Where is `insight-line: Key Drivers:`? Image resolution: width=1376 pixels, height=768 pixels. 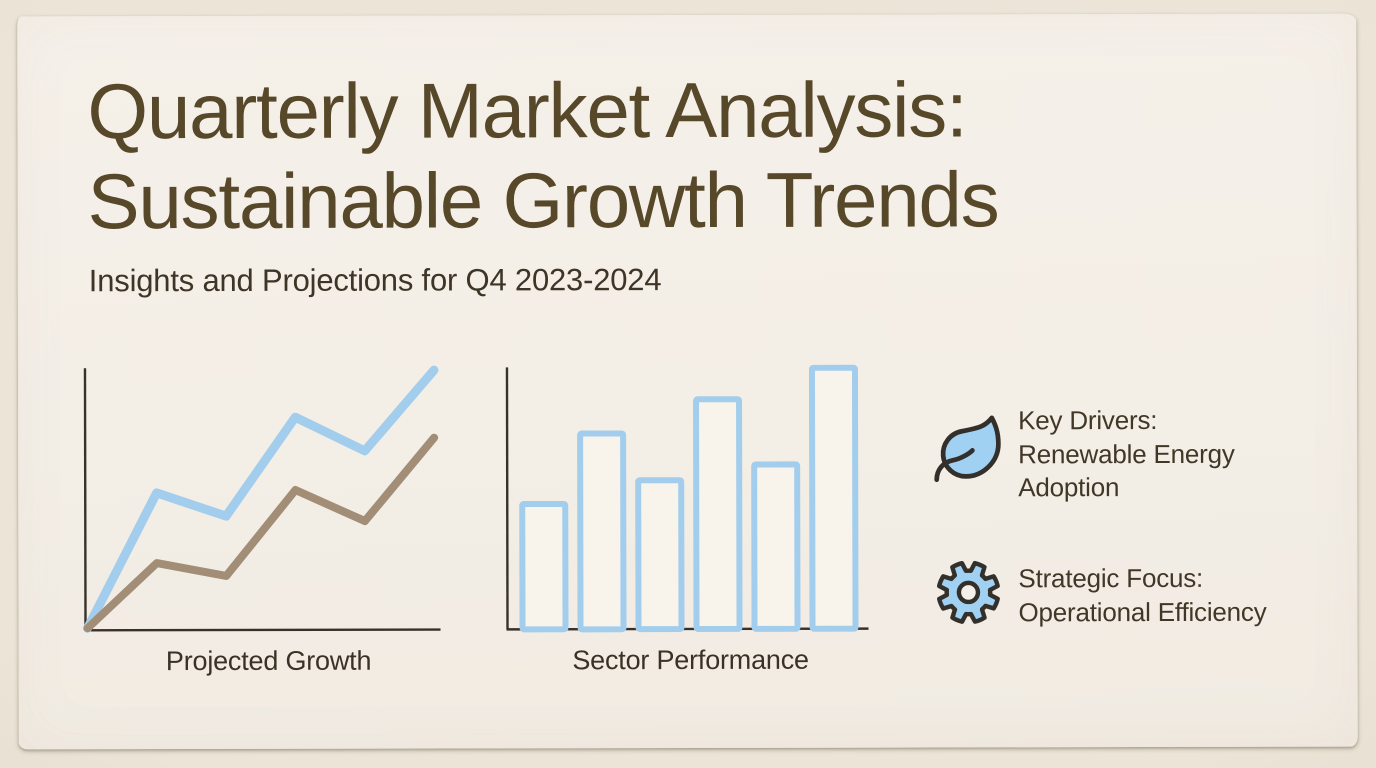 insight-line: Key Drivers: is located at coordinates (1088, 420).